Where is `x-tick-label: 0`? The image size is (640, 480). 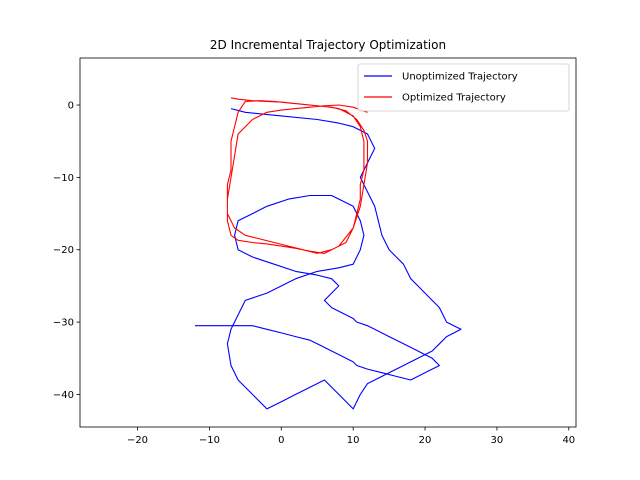 x-tick-label: 0 is located at coordinates (281, 440).